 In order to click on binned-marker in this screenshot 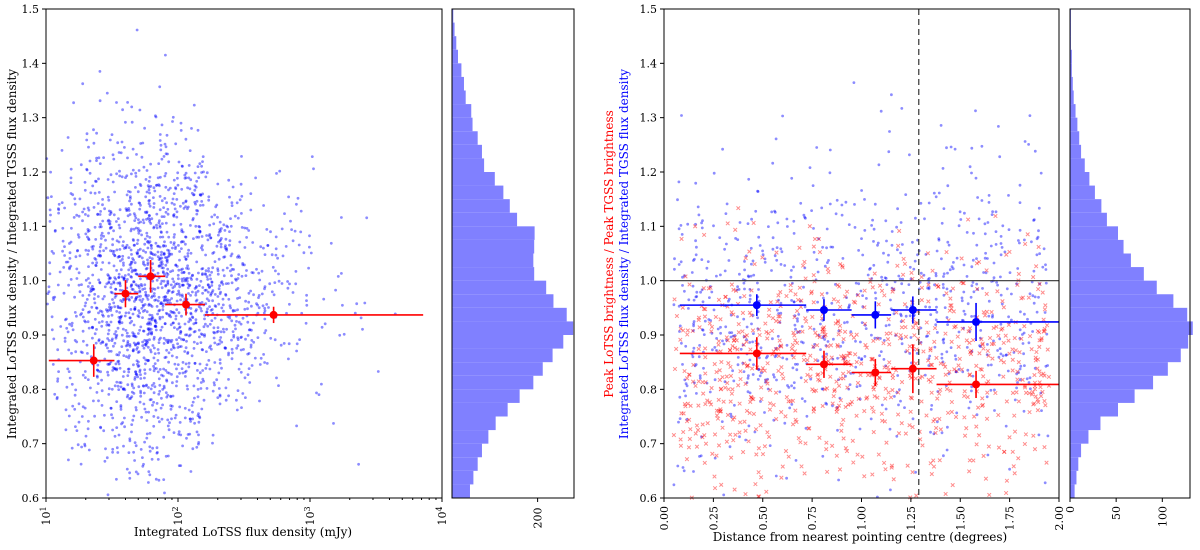, I will do `click(875, 372)`.